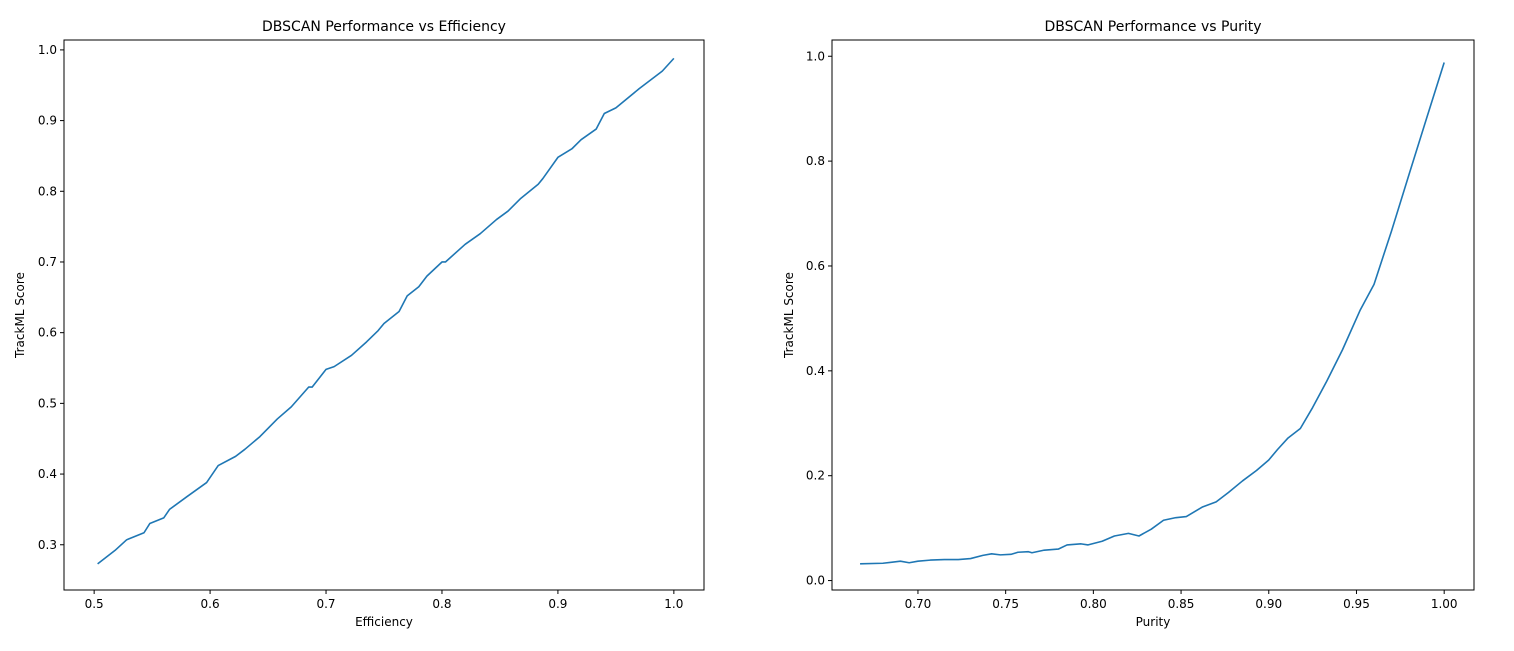 The height and width of the screenshot is (651, 1514). What do you see at coordinates (1268, 604) in the screenshot?
I see `x-tick-label: 0.90` at bounding box center [1268, 604].